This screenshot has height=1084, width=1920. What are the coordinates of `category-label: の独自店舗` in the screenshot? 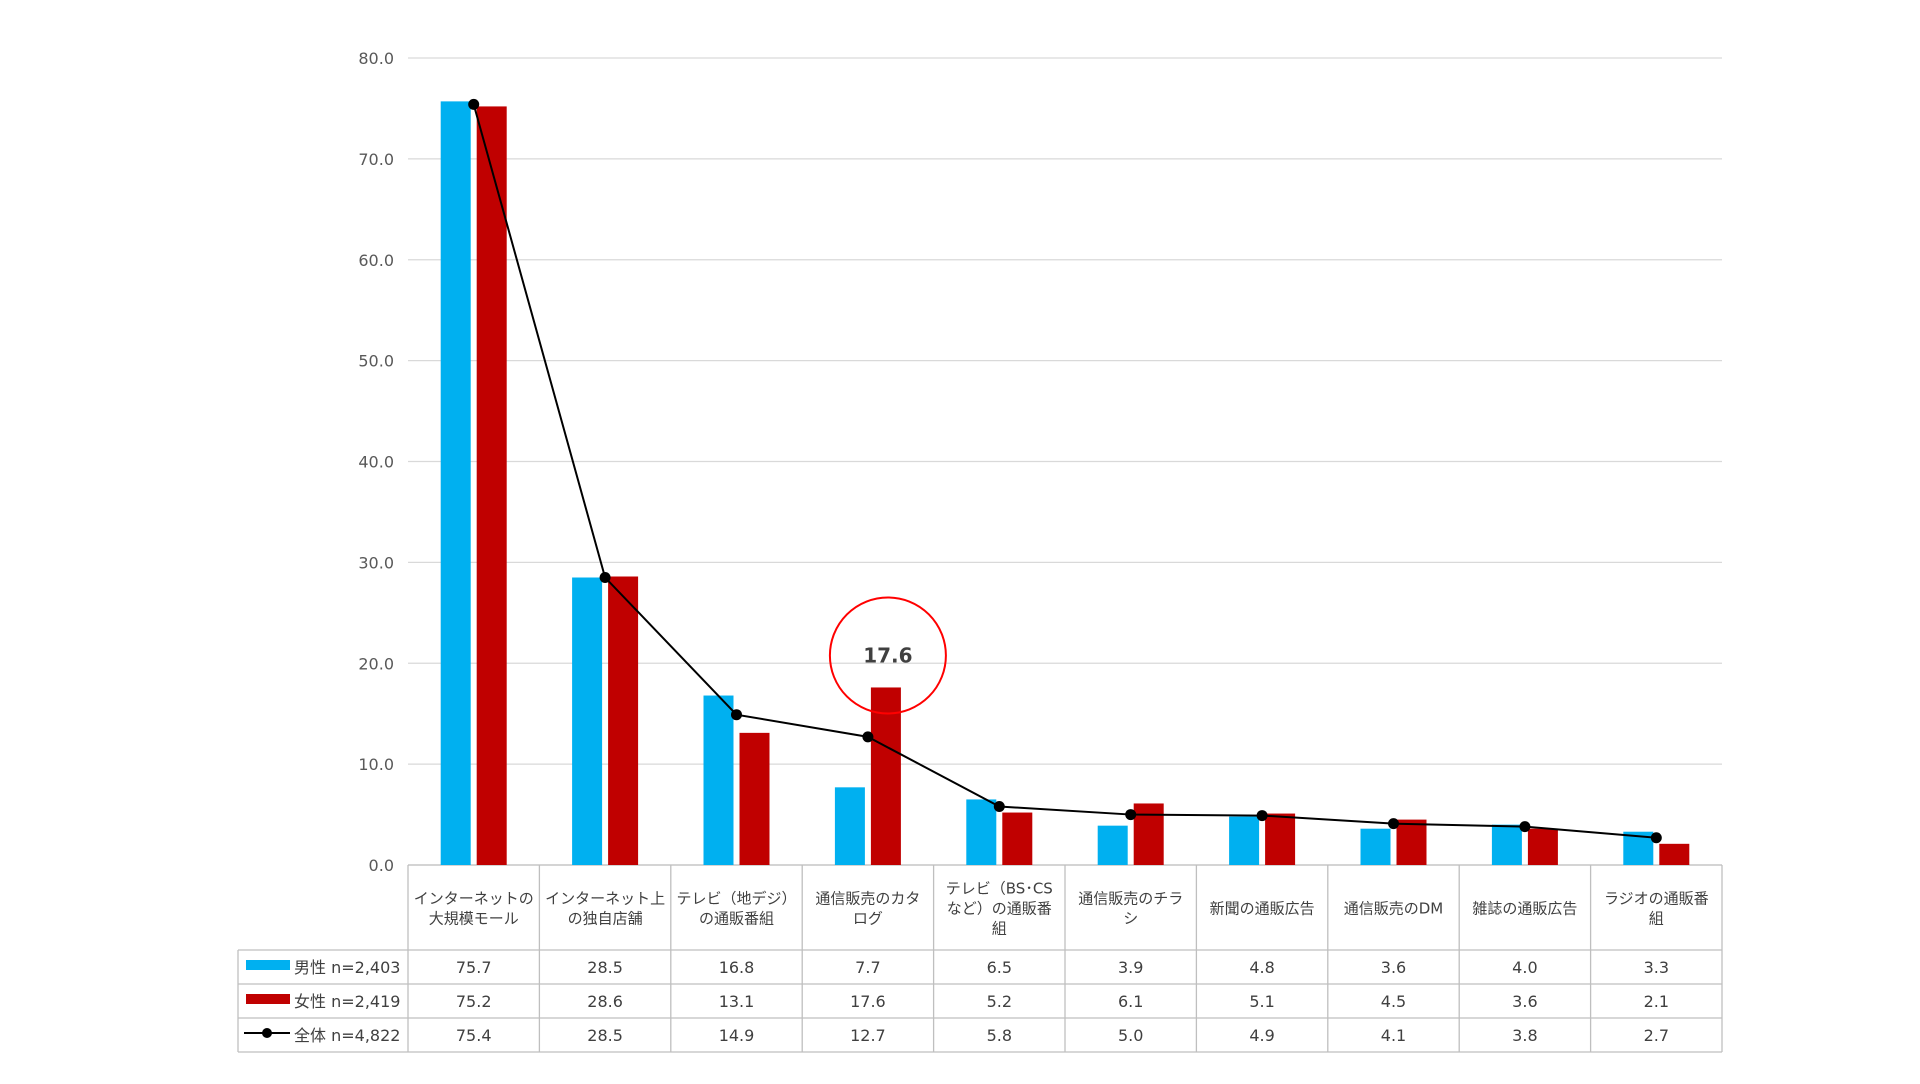 It's located at (605, 919).